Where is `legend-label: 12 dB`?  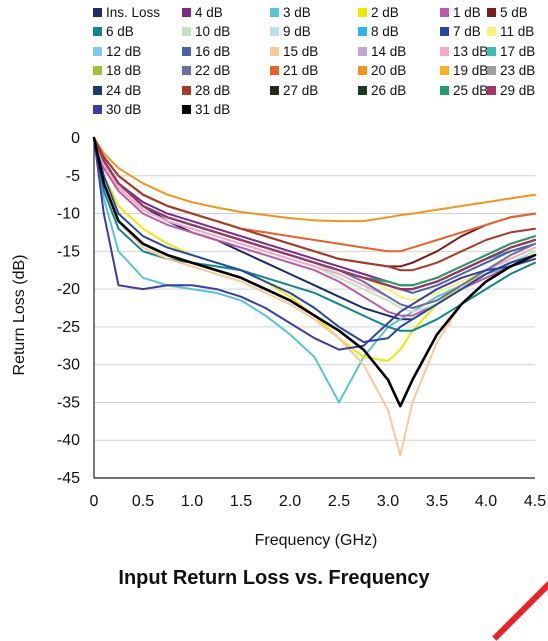 legend-label: 12 dB is located at coordinates (124, 51).